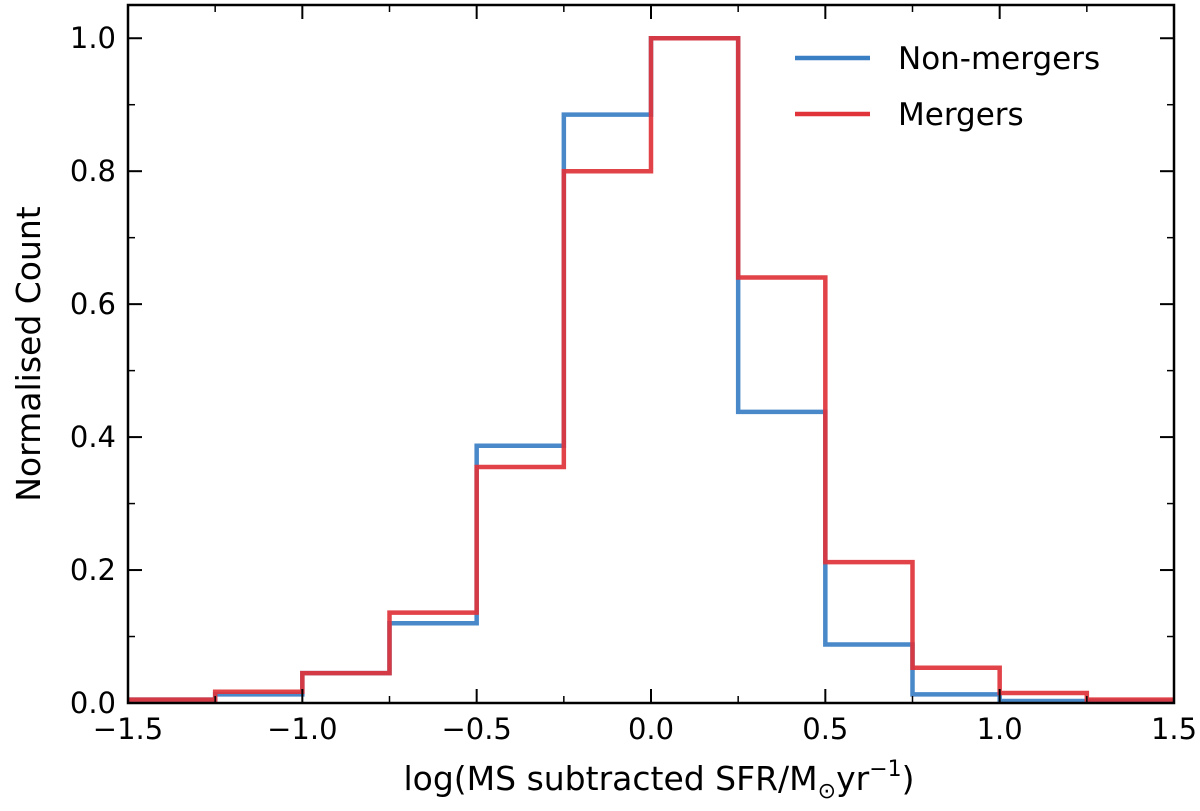 The width and height of the screenshot is (1200, 811). What do you see at coordinates (853, 778) in the screenshot?
I see `x-axis-label-tail: yr` at bounding box center [853, 778].